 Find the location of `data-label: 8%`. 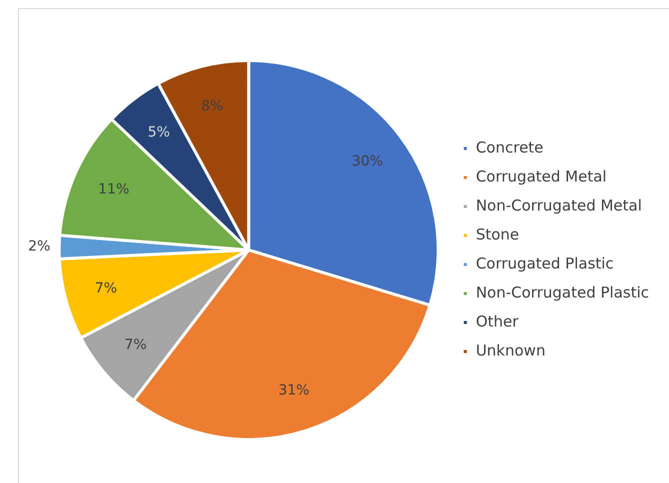

data-label: 8% is located at coordinates (212, 106).